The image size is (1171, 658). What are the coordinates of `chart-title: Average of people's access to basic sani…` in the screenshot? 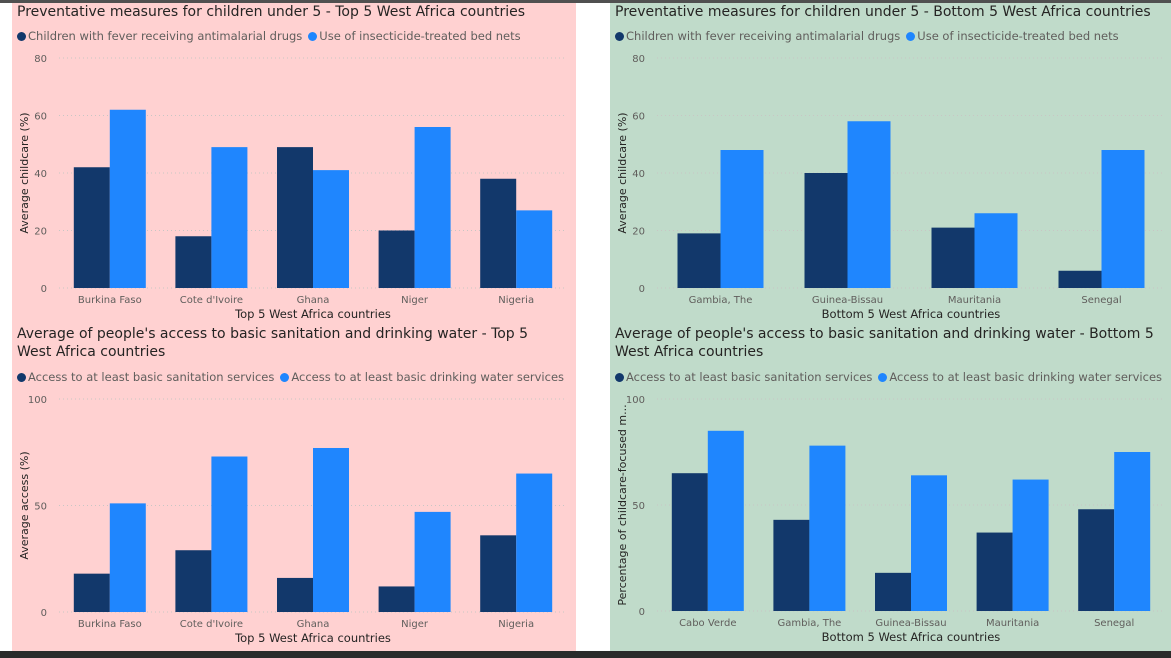 It's located at (884, 343).